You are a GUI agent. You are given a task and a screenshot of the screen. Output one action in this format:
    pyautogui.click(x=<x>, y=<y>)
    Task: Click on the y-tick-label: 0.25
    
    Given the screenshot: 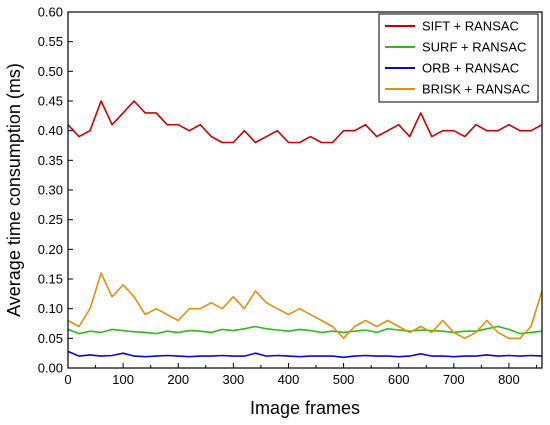 What is the action you would take?
    pyautogui.click(x=50, y=219)
    